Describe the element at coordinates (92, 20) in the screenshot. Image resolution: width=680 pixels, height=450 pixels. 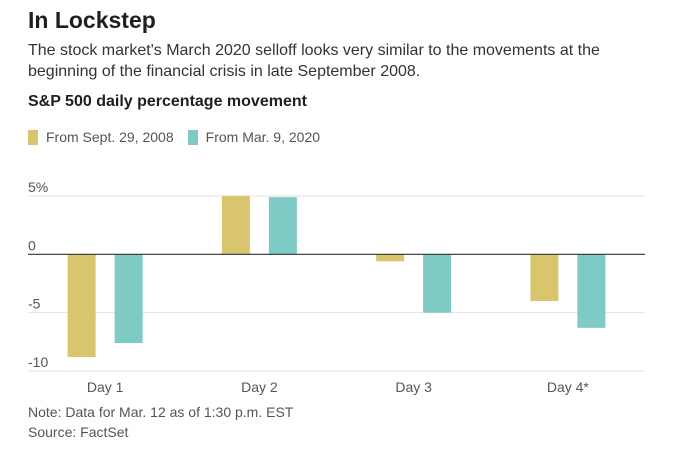
I see `chart-title: In Lockstep` at that location.